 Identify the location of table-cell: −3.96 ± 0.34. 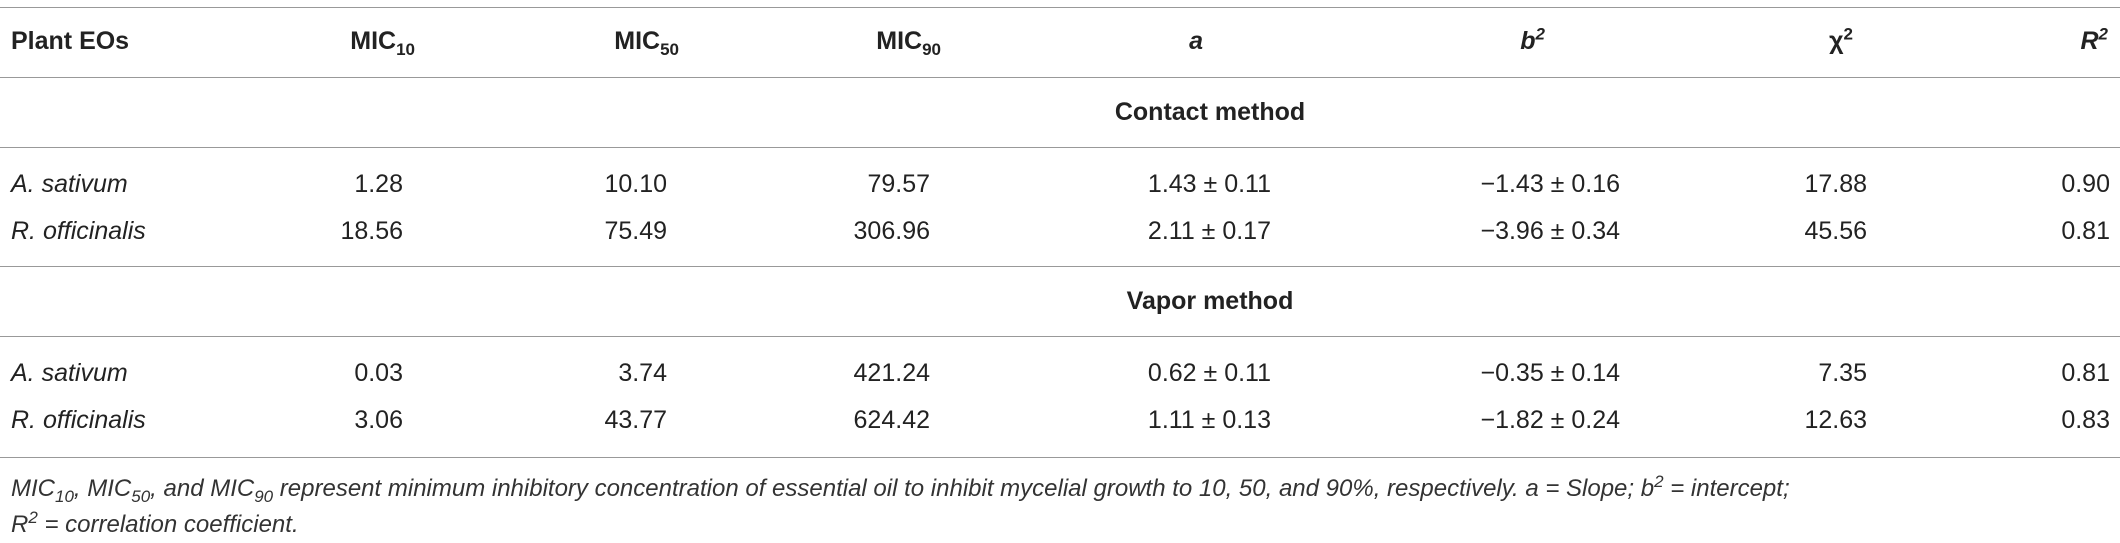
(1550, 231).